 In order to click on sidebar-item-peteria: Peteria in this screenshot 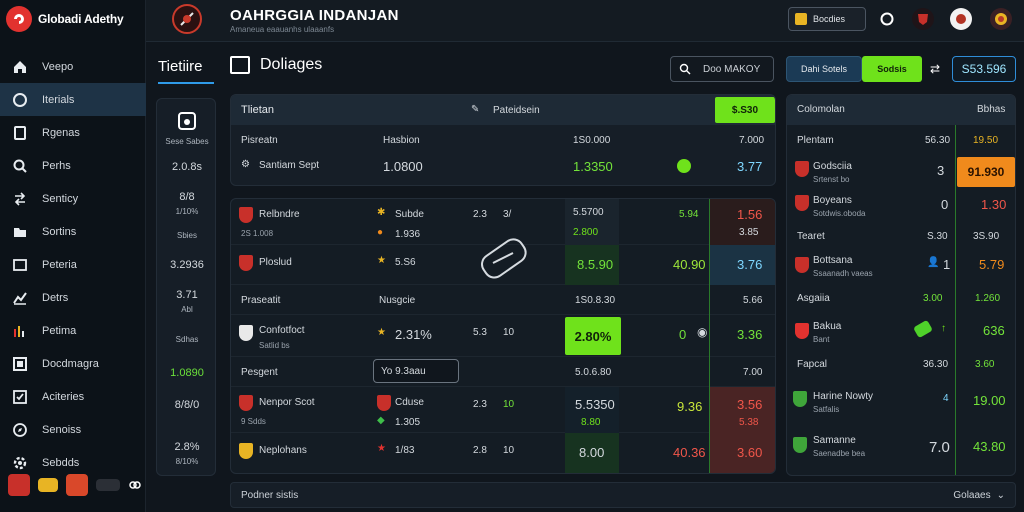, I will do `click(73, 264)`.